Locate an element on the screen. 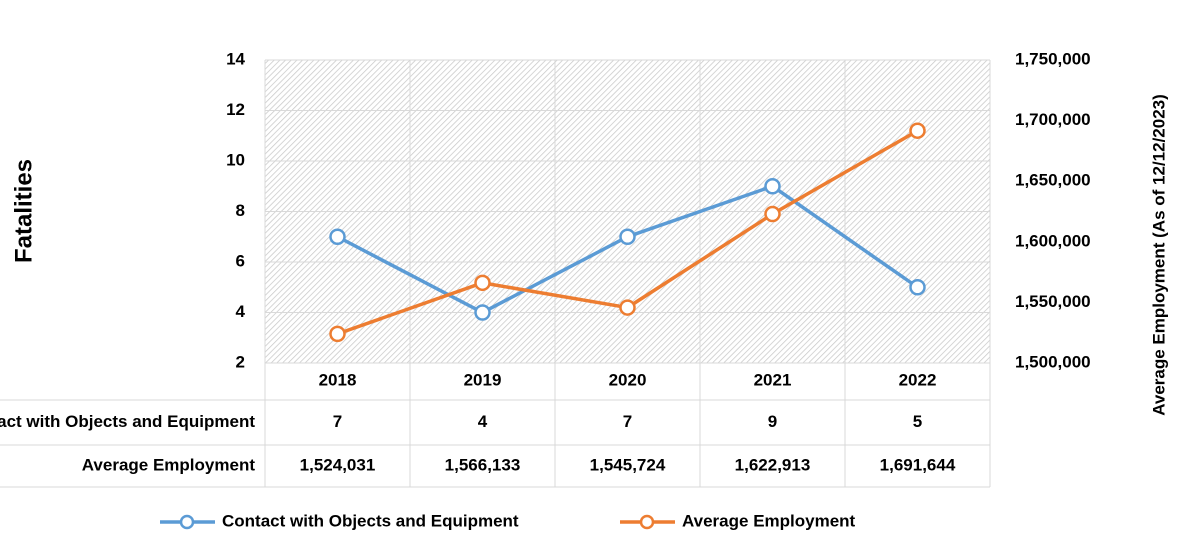 The width and height of the screenshot is (1187, 536). y-tick-label: 10 is located at coordinates (235, 159).